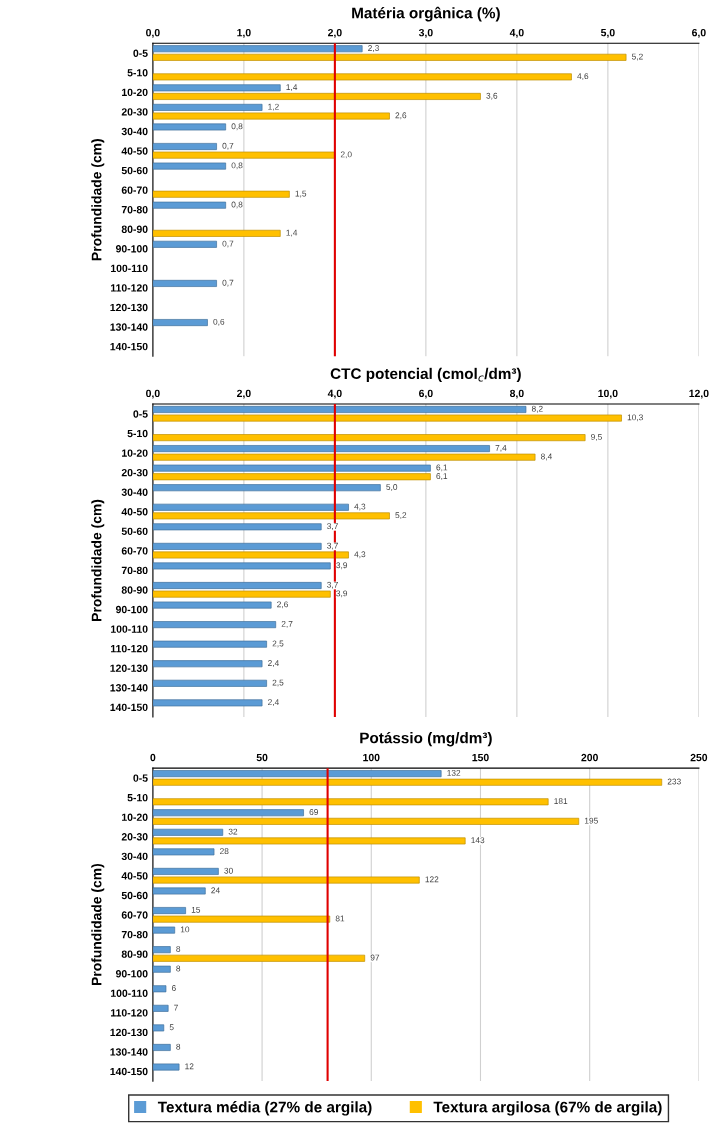 The width and height of the screenshot is (728, 1138). What do you see at coordinates (360, 507) in the screenshot?
I see `data-label: 4,3` at bounding box center [360, 507].